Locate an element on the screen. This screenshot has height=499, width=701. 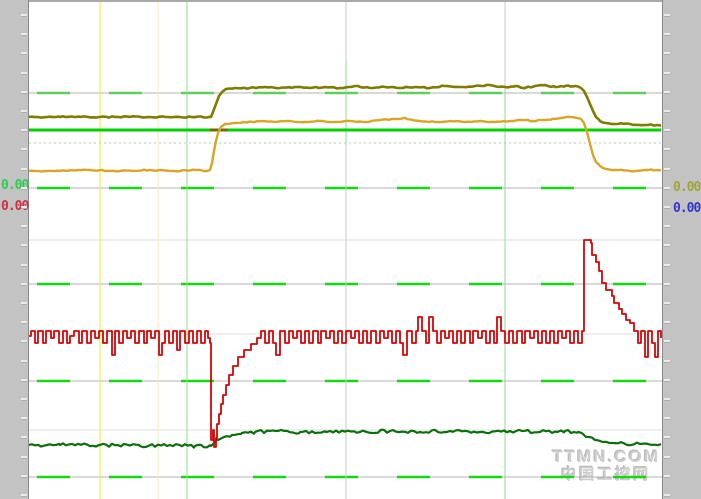
trace-olive is located at coordinates (345, 105).